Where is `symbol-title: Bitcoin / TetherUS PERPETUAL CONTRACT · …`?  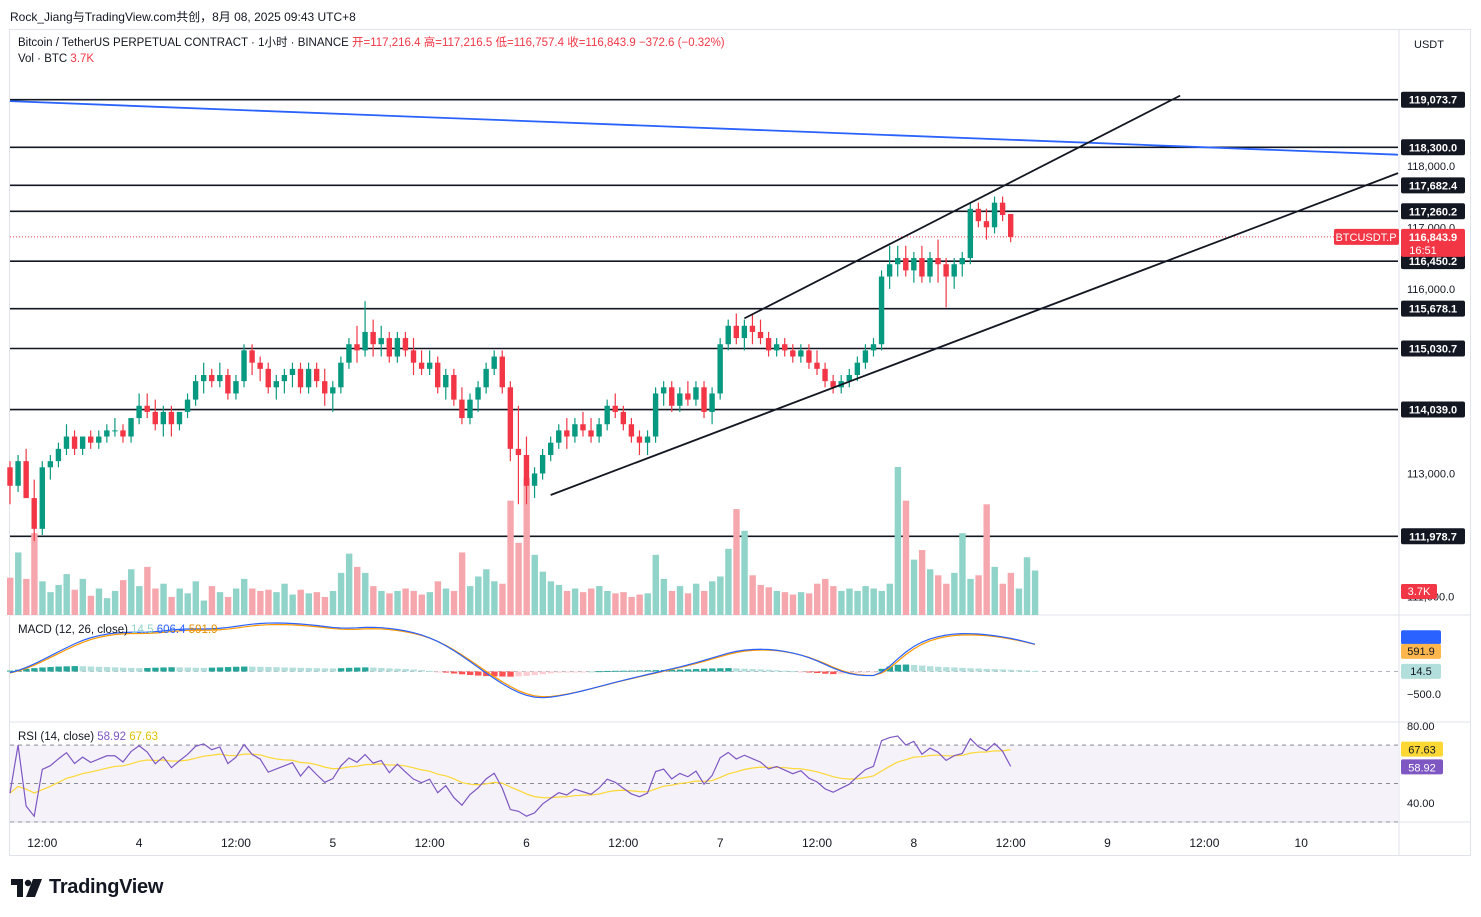
symbol-title: Bitcoin / TetherUS PERPETUAL CONTRACT · … is located at coordinates (183, 43).